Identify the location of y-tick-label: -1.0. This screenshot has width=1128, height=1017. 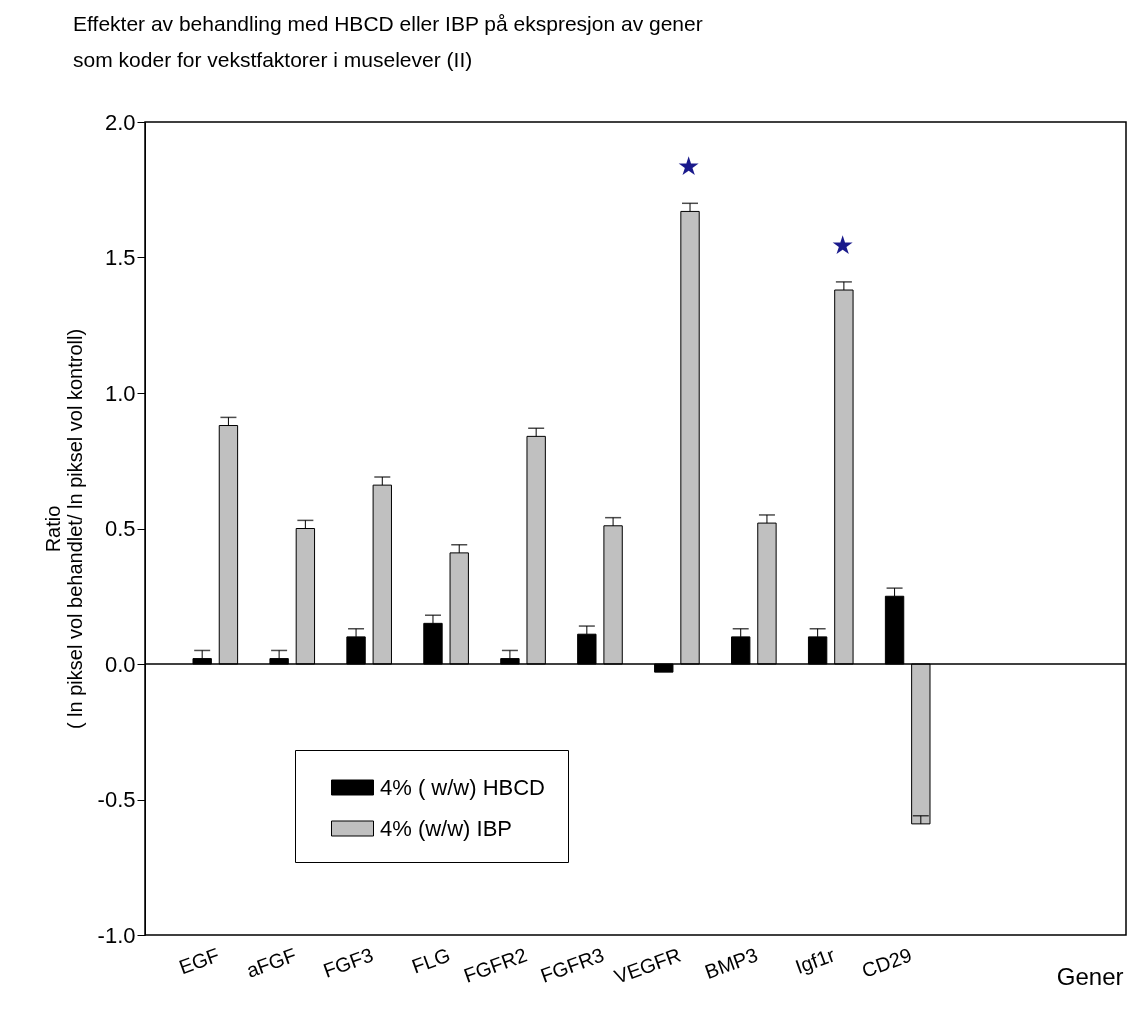
(116, 935).